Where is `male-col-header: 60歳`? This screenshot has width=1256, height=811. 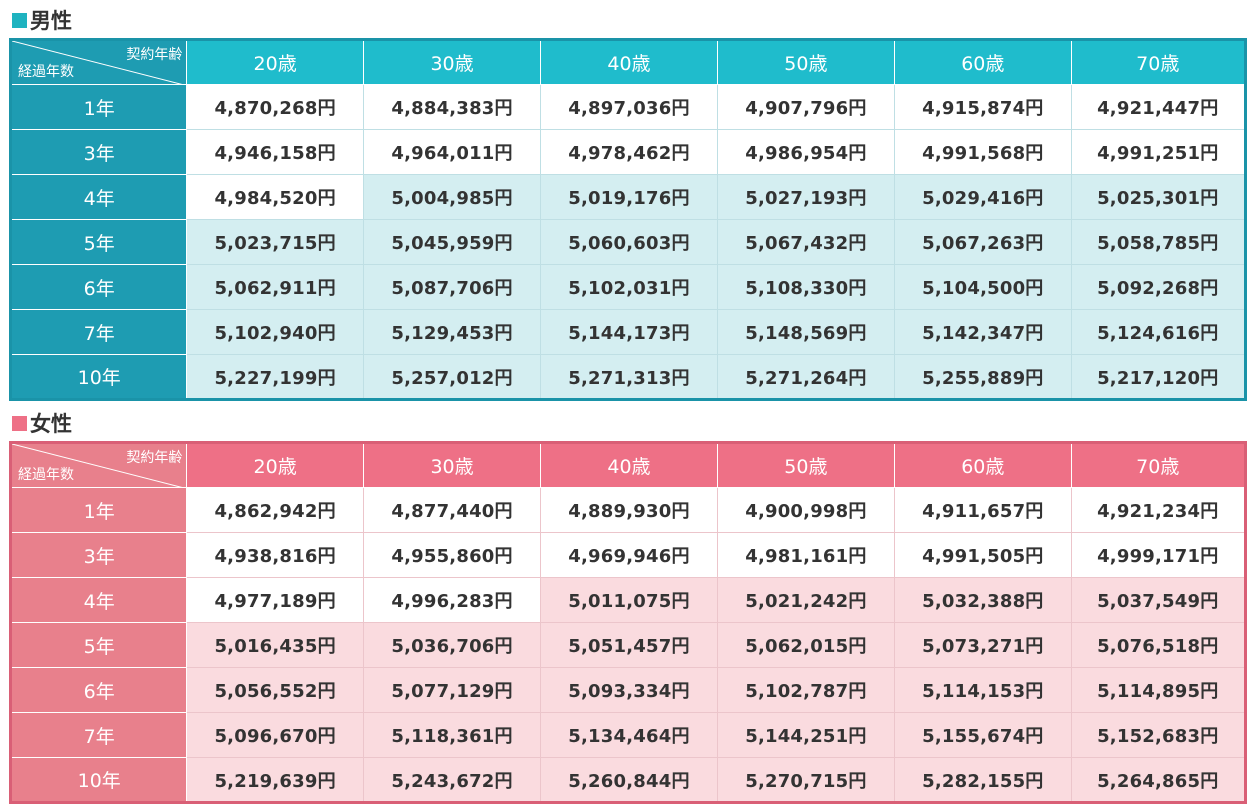 male-col-header: 60歳 is located at coordinates (983, 62).